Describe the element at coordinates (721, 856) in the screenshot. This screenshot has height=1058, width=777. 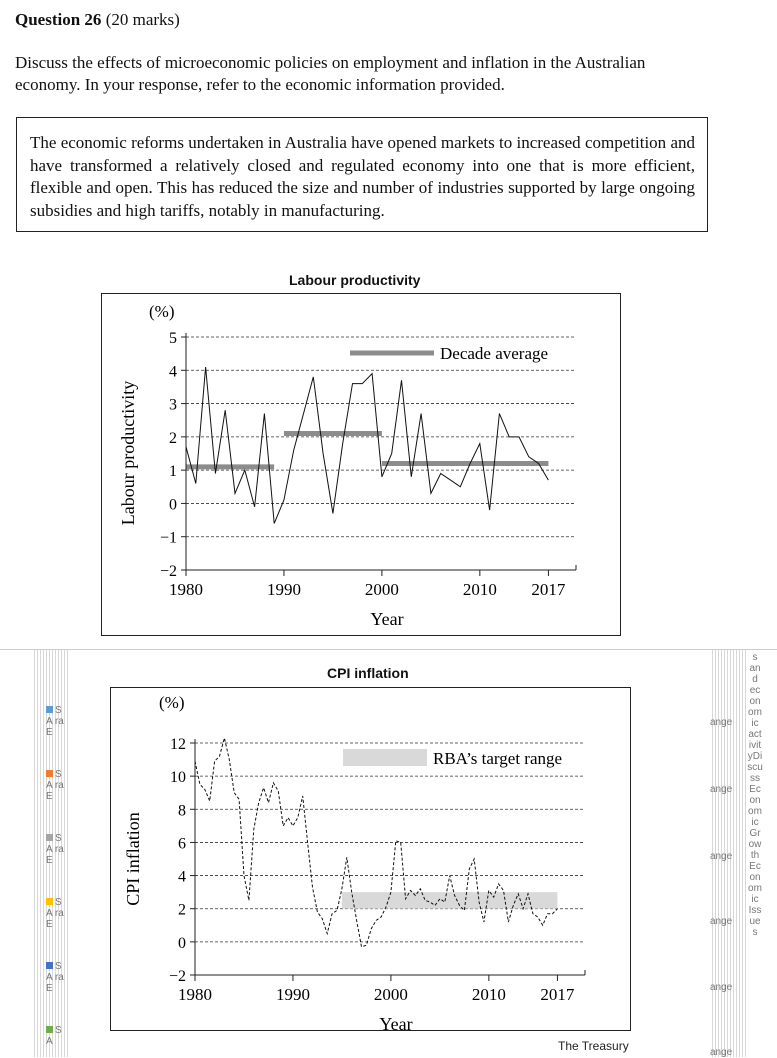
I see `right-ange-label-3: ange` at that location.